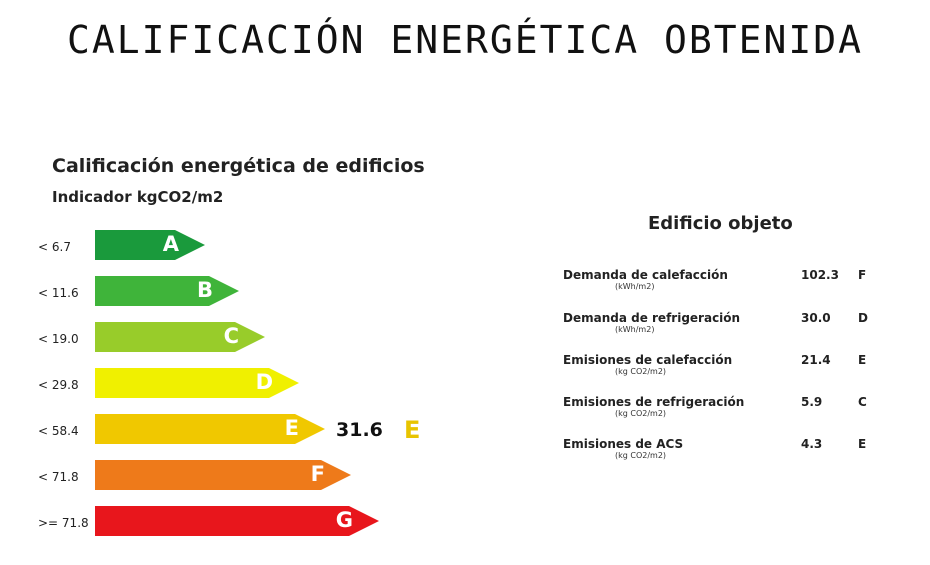 The image size is (930, 565). What do you see at coordinates (197, 383) in the screenshot?
I see `rating-arrow-d: D` at bounding box center [197, 383].